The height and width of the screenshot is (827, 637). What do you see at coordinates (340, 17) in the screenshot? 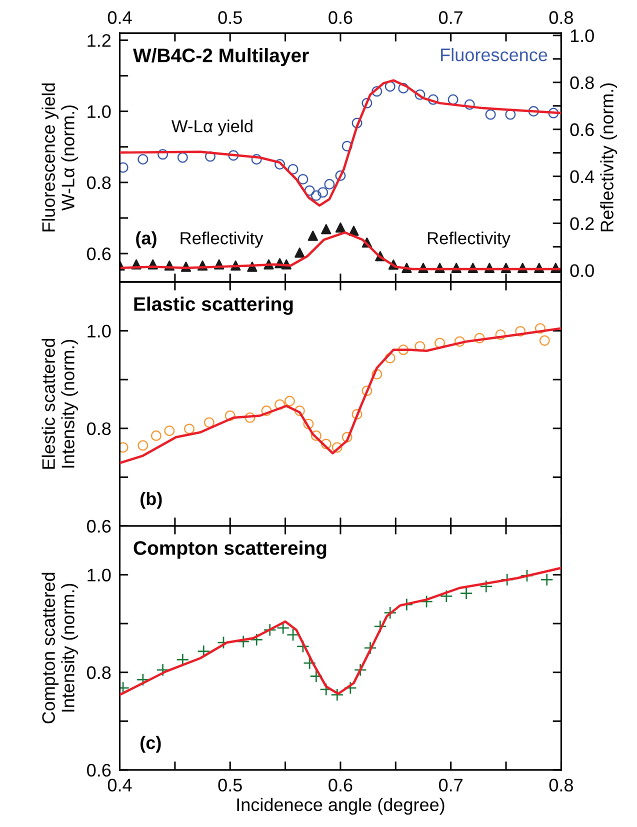
I see `x2-tick-label: 0.6` at bounding box center [340, 17].